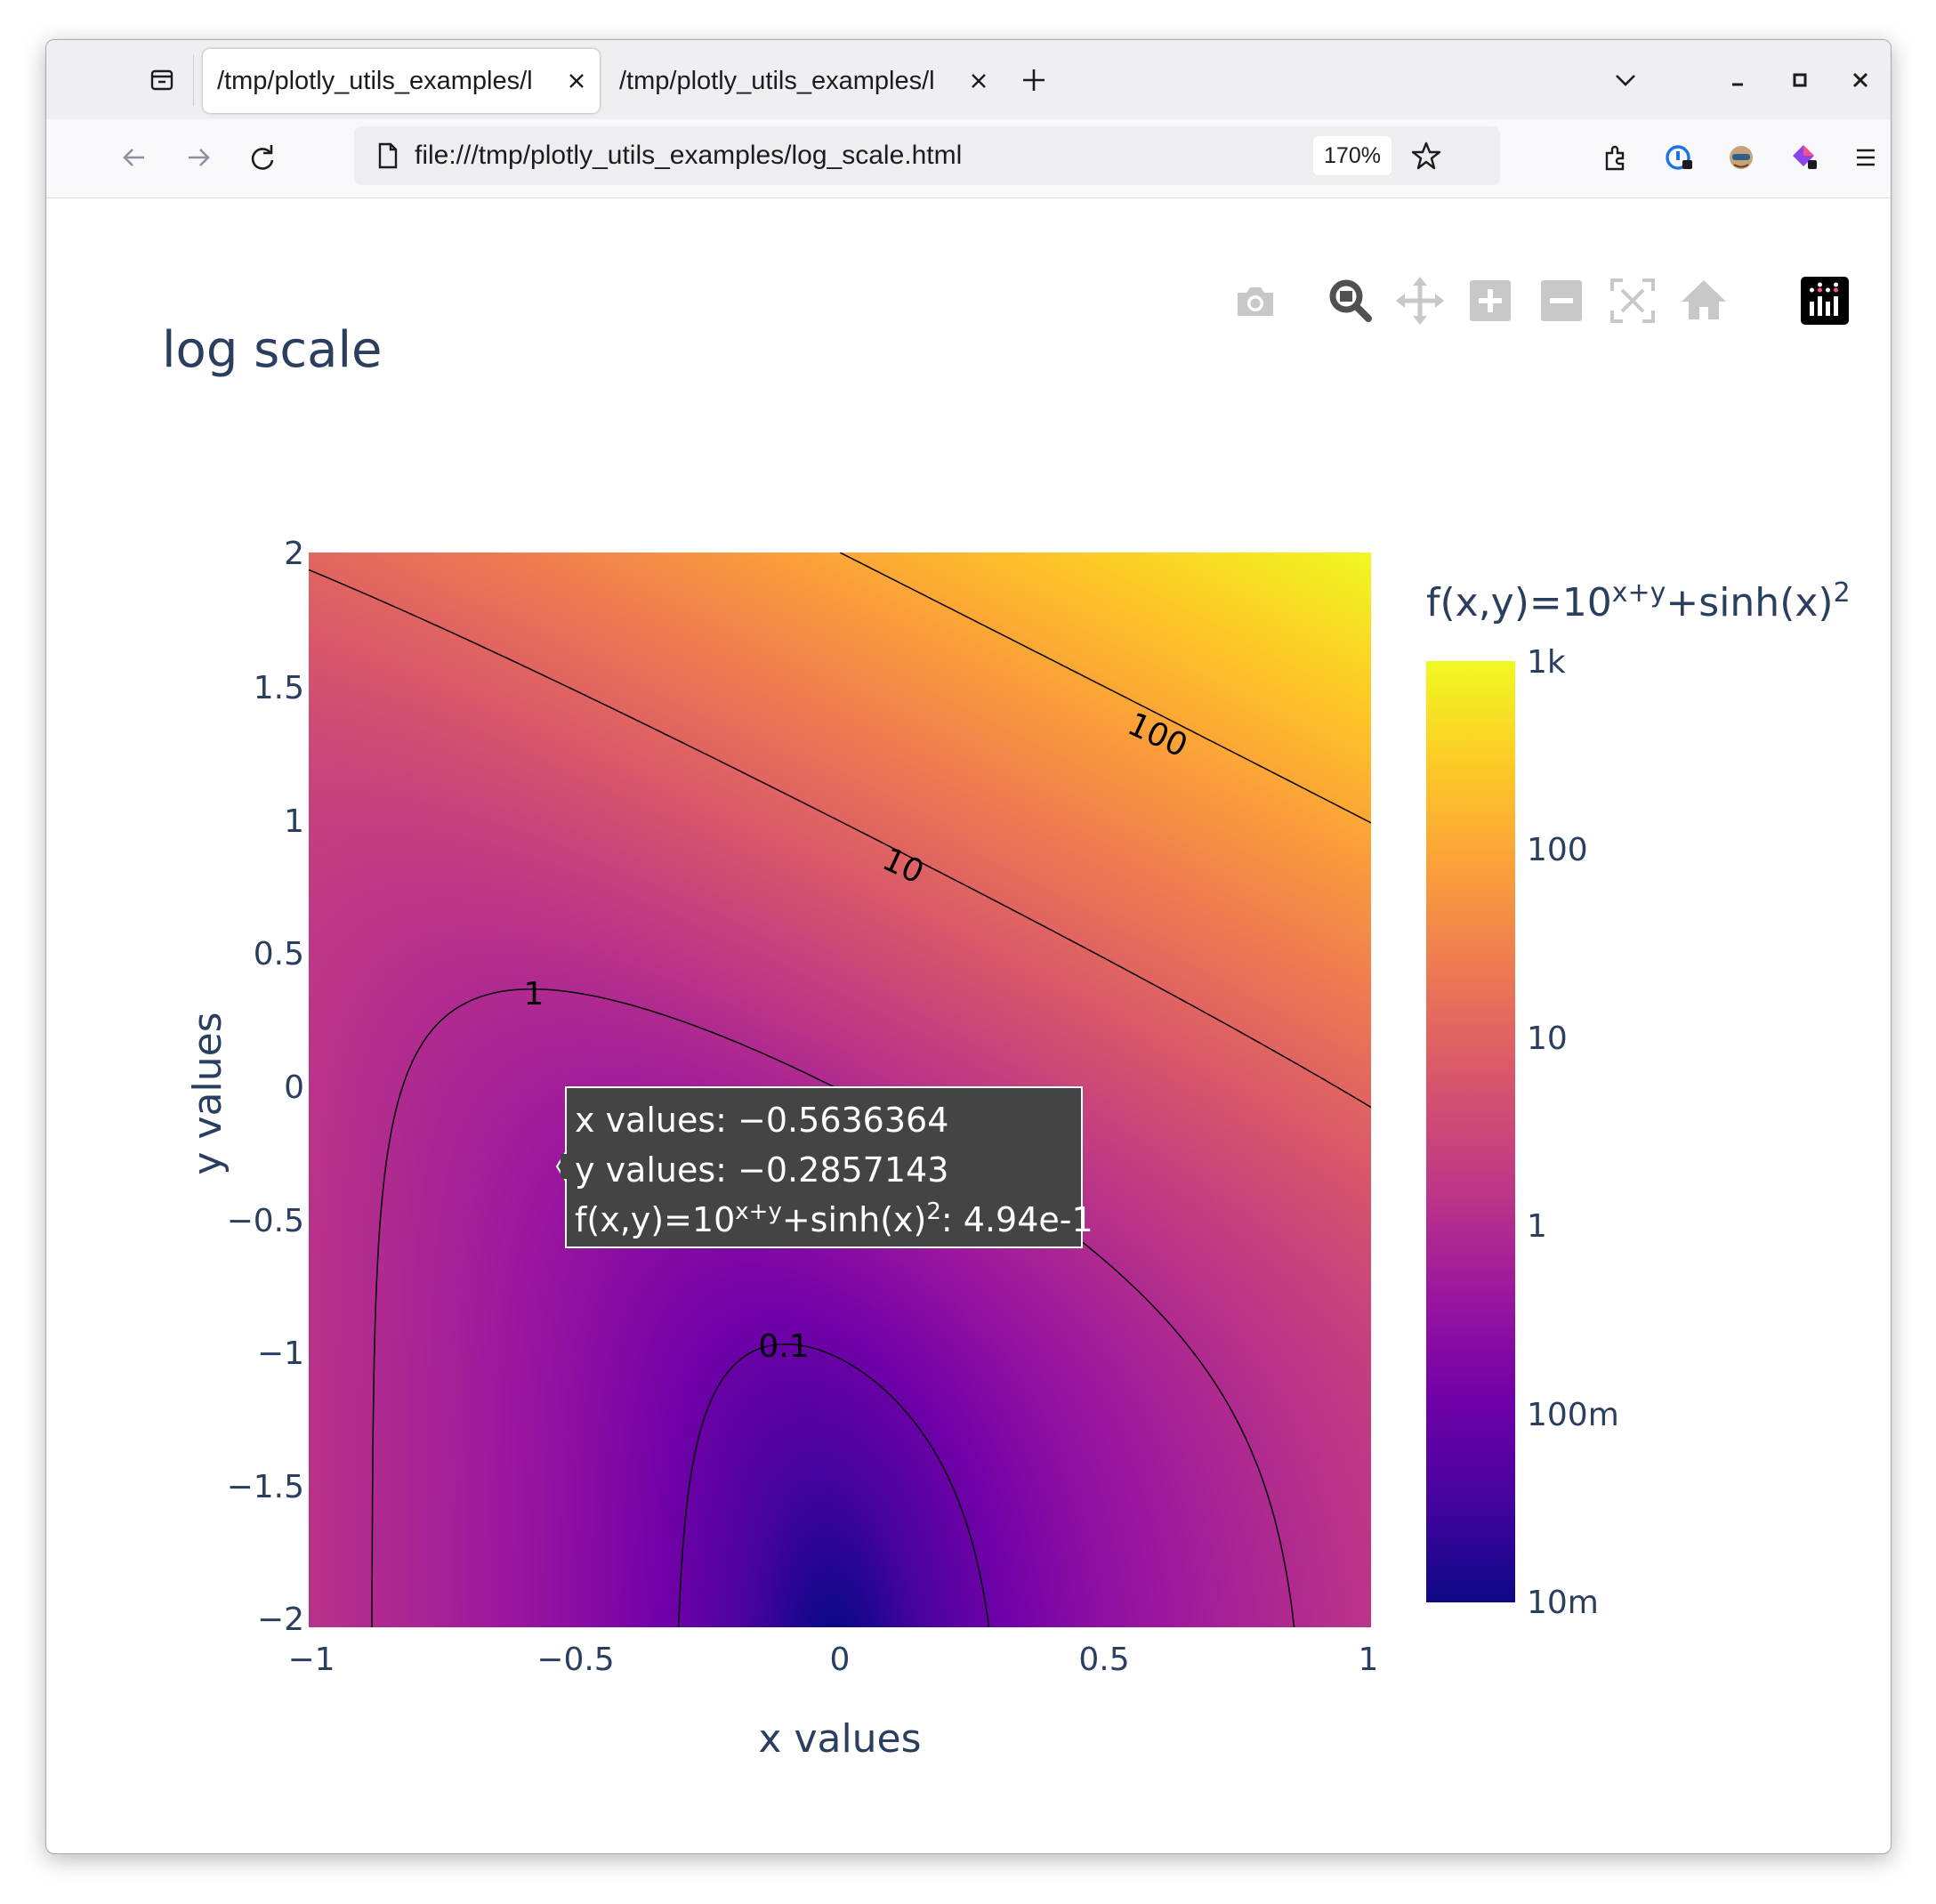 This screenshot has height=1904, width=1936. What do you see at coordinates (761, 1170) in the screenshot?
I see `hover-y-line: y values: −0.2857143` at bounding box center [761, 1170].